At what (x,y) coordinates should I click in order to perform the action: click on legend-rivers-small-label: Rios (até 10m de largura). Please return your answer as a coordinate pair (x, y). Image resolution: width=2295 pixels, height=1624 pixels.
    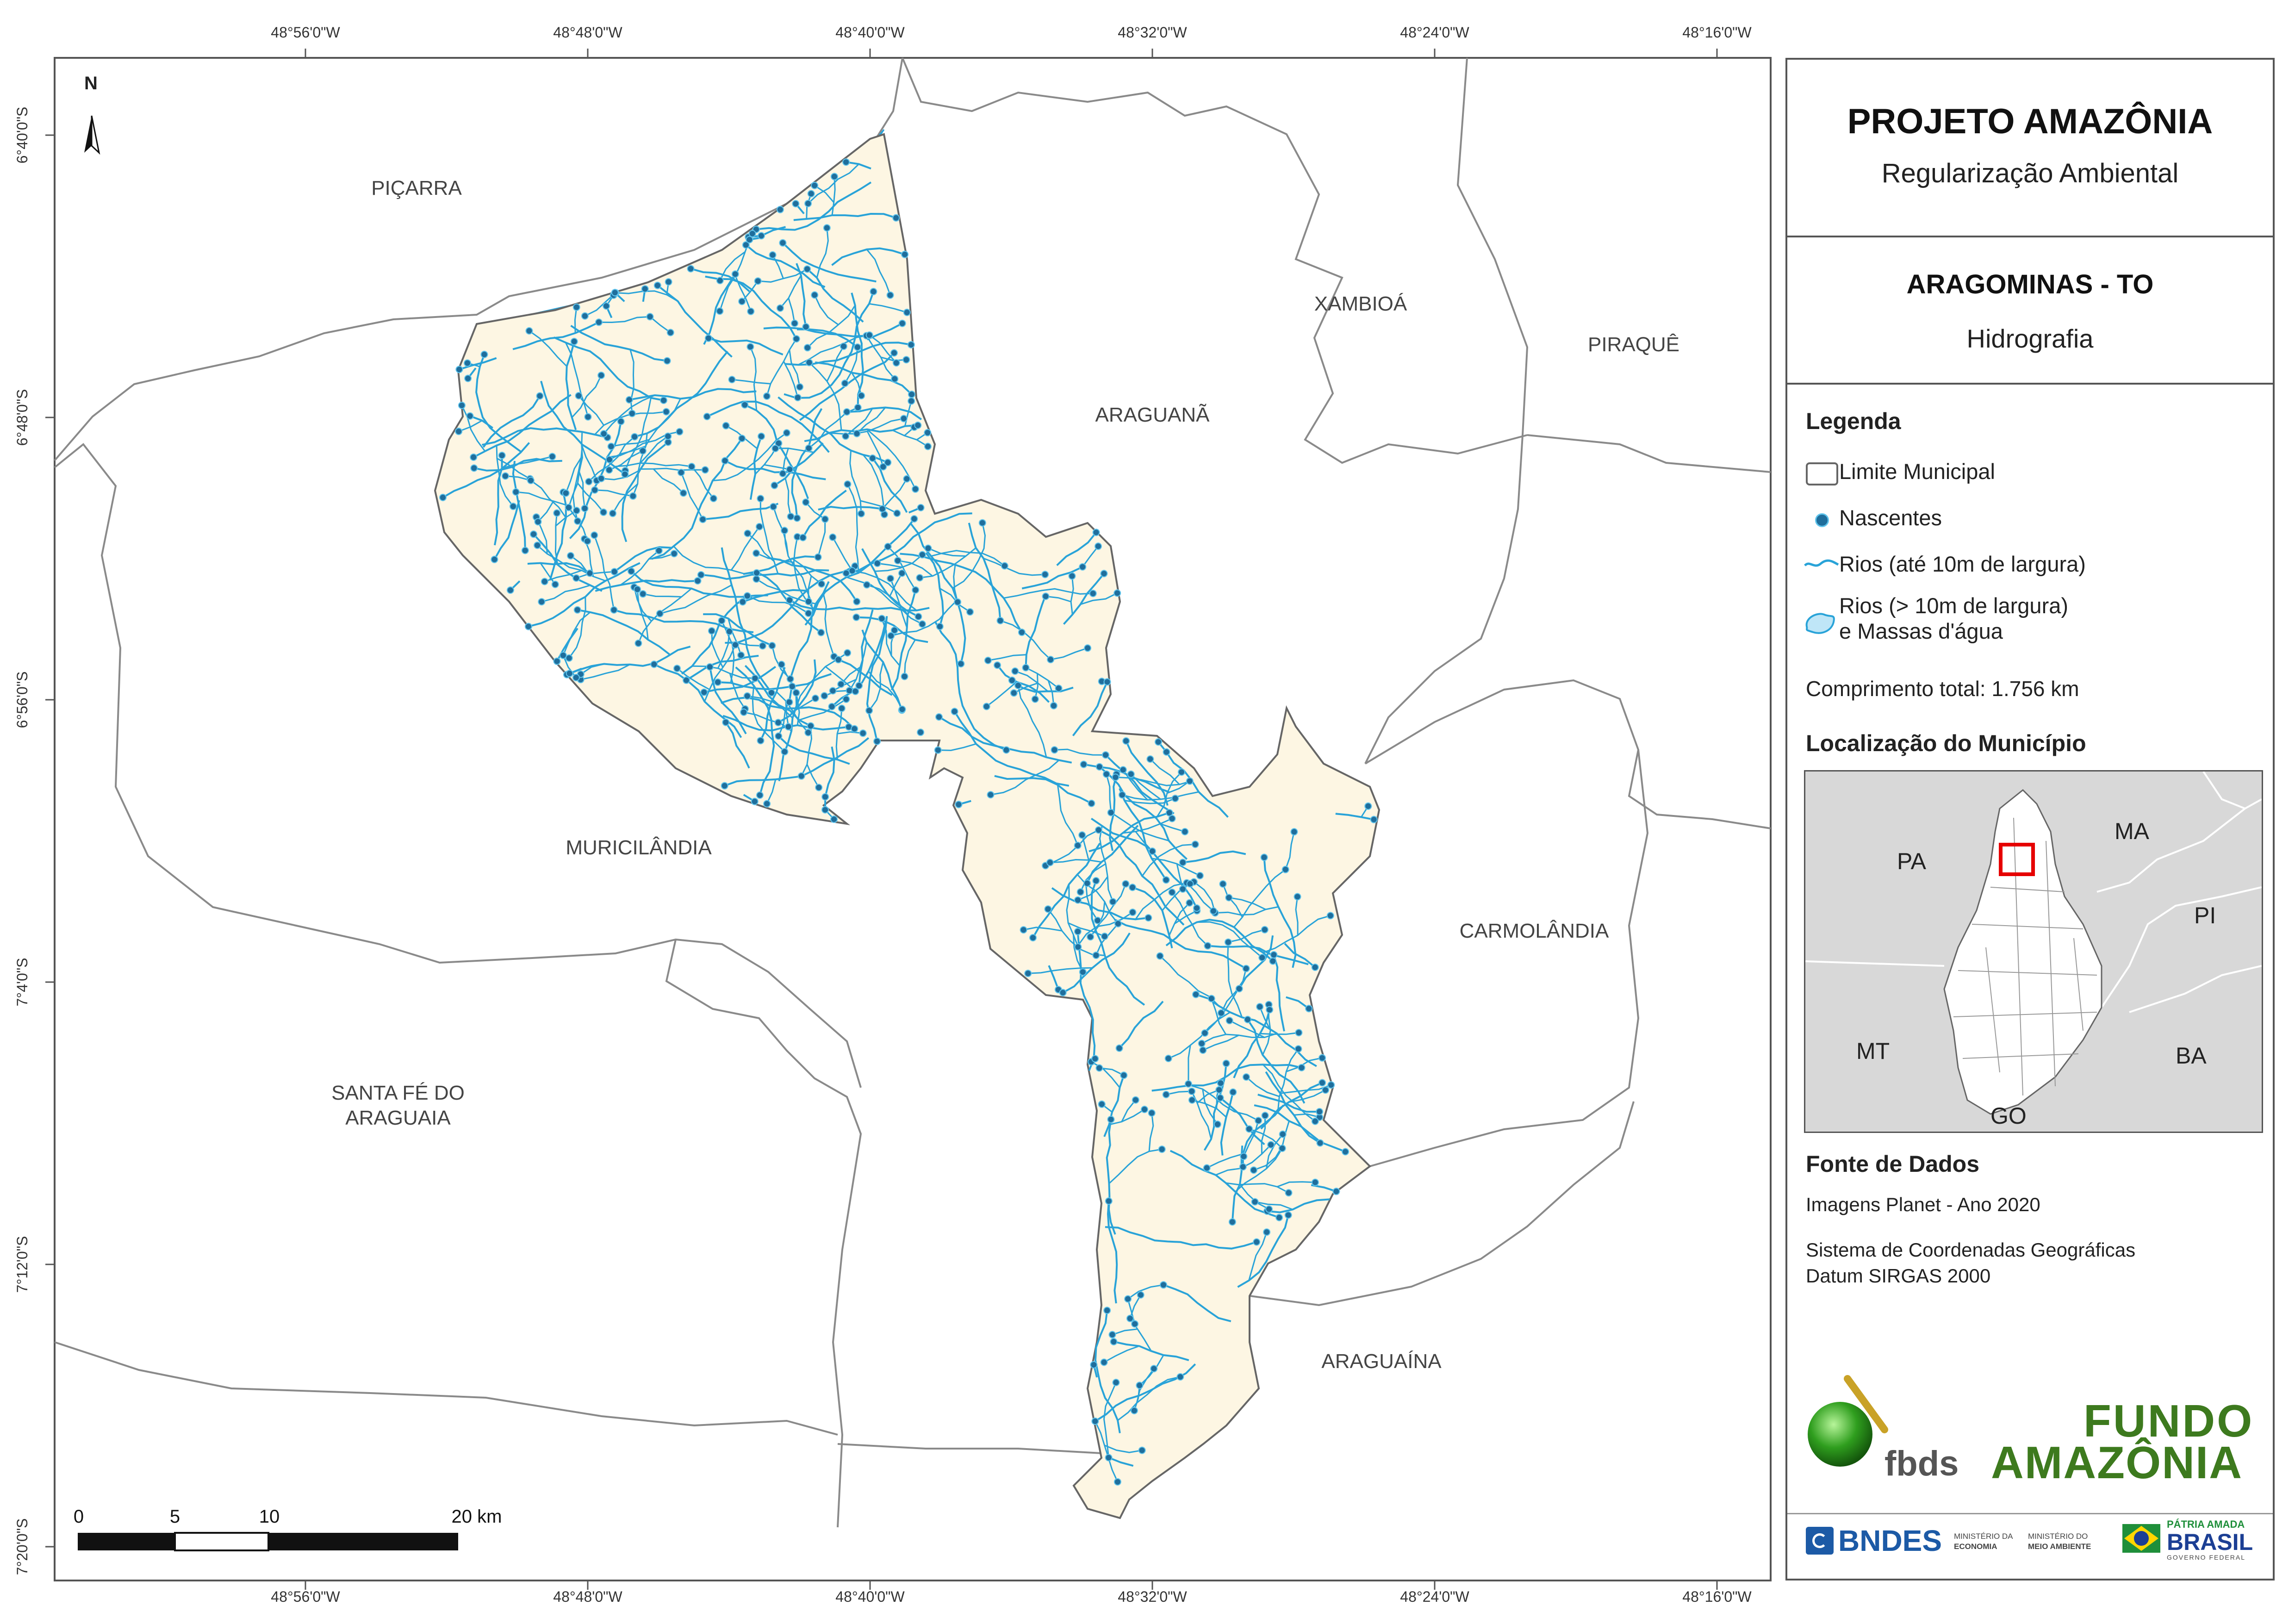
    Looking at the image, I should click on (1962, 564).